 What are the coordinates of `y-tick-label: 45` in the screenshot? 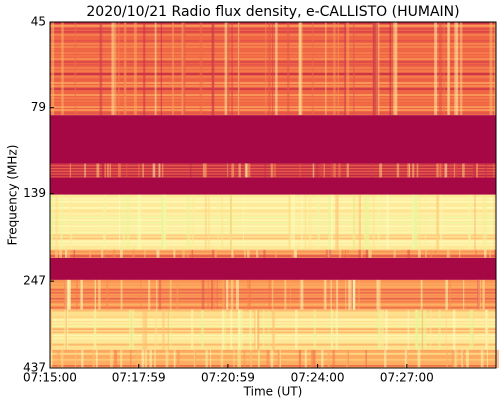 It's located at (38, 22).